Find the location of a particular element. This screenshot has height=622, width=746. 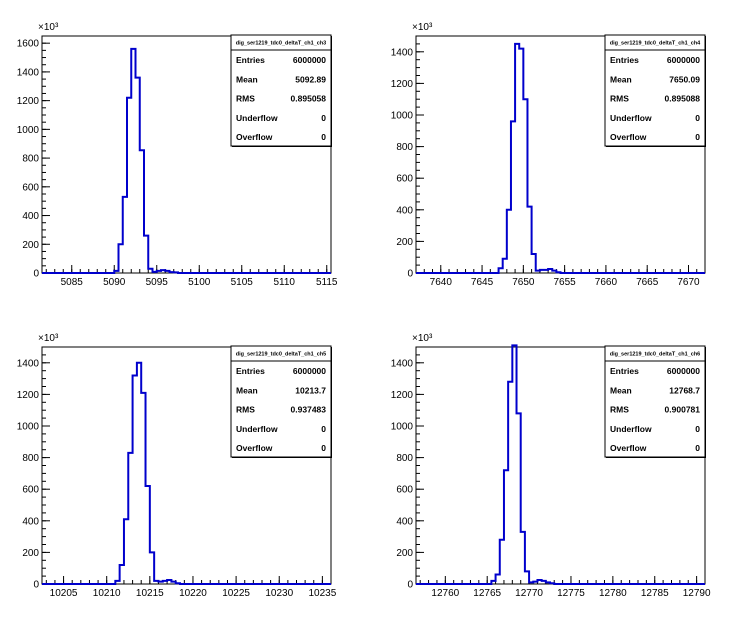

x-tick-label: 5100 is located at coordinates (199, 282).